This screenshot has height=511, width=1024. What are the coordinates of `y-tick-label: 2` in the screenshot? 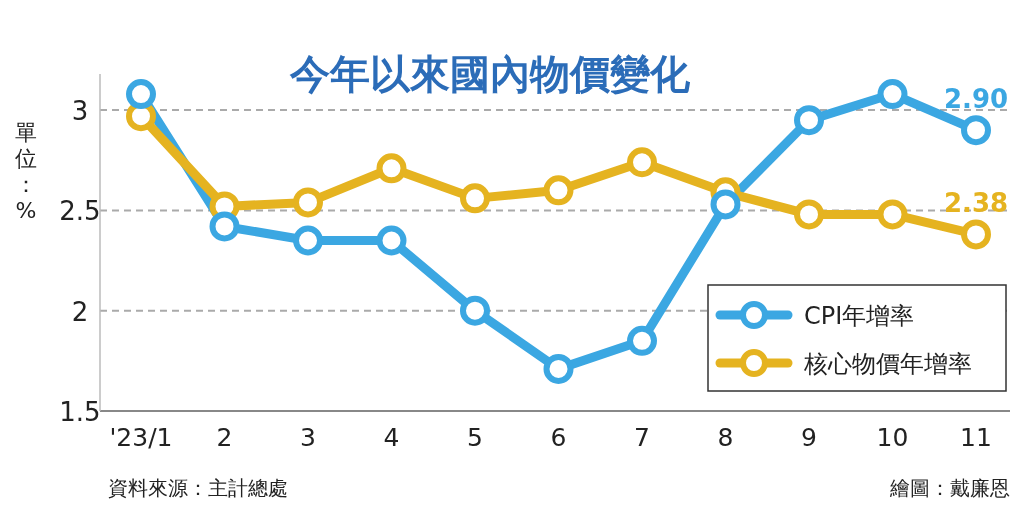 It's located at (80, 311).